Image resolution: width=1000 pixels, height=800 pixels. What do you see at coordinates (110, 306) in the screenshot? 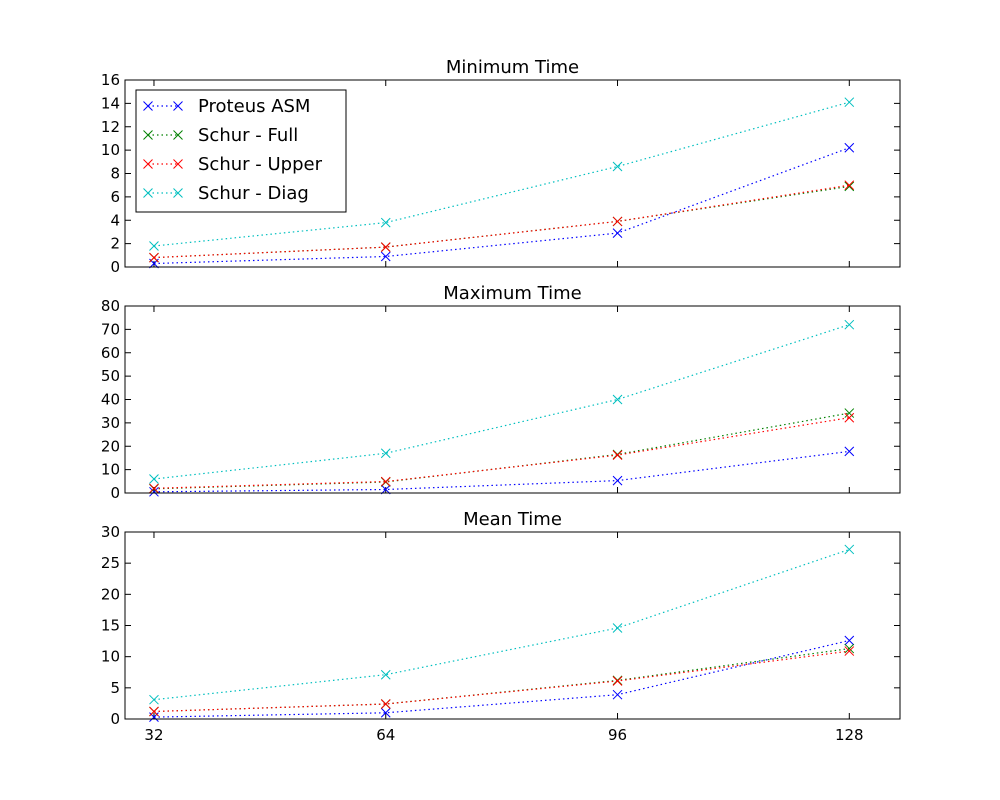
I see `y-tick-label: 80` at bounding box center [110, 306].